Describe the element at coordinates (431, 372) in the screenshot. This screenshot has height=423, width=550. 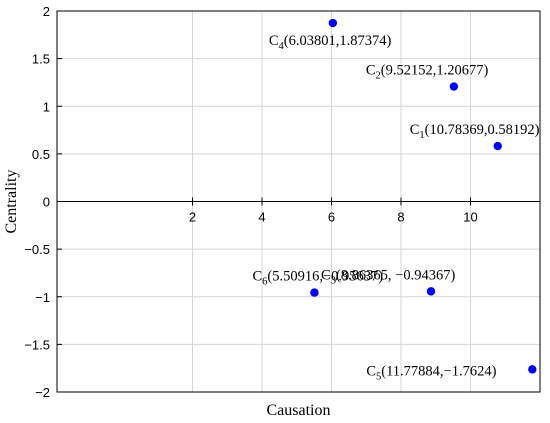
I see `data-point-label: C5(11.77884,−1.7624)` at that location.